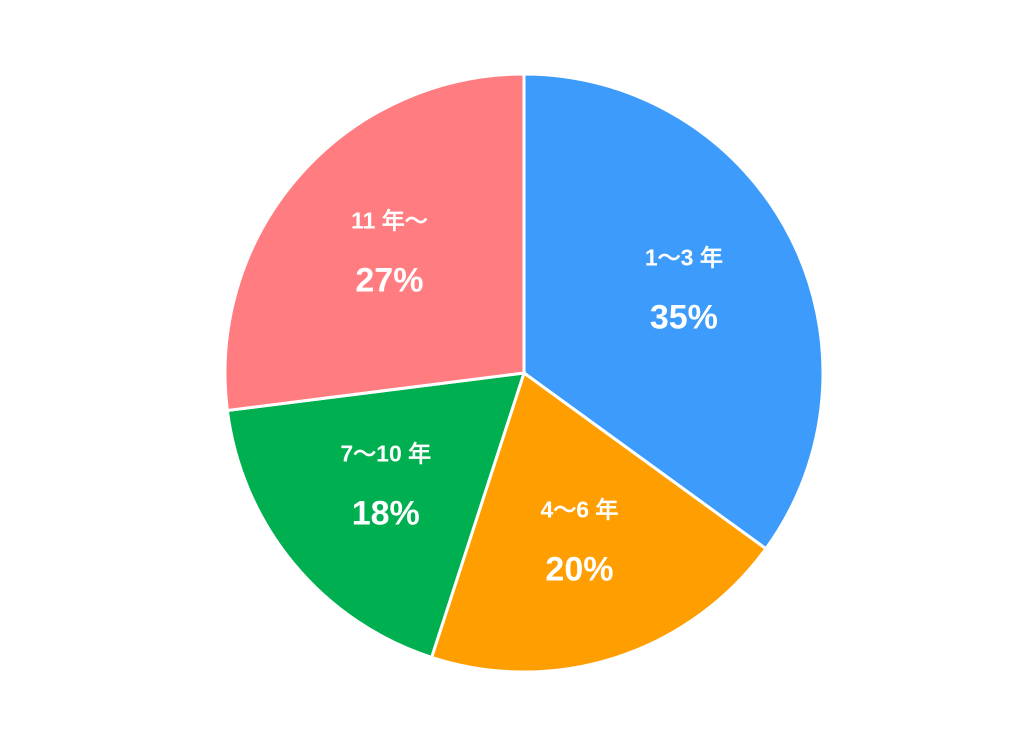  I want to click on slice-category-label: 4～6 年, so click(579, 510).